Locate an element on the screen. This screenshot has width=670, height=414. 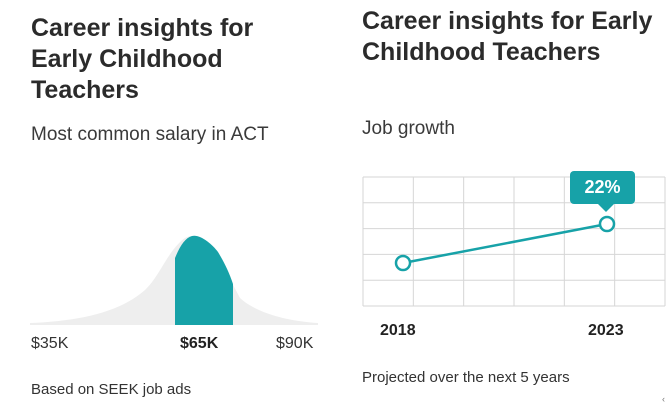
job-growth-chart is located at coordinates (514, 241).